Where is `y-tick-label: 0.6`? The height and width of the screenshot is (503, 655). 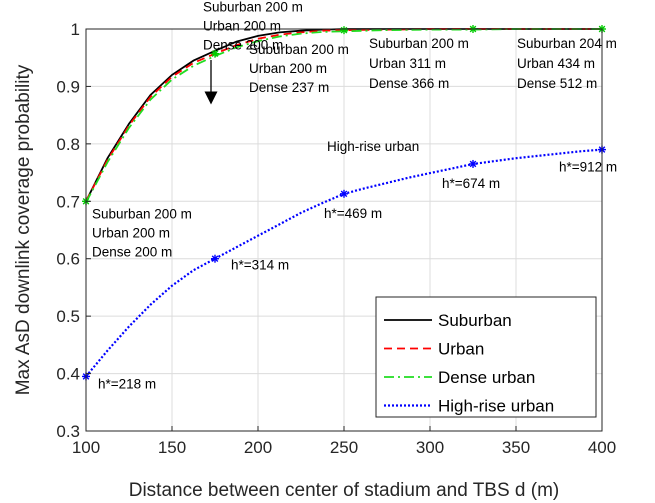 y-tick-label: 0.6 is located at coordinates (68, 259).